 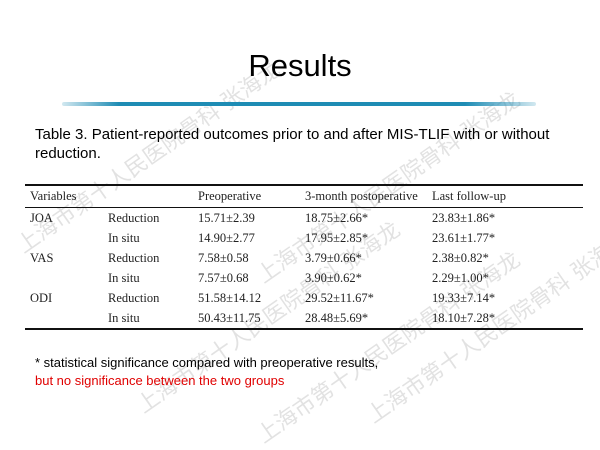 What do you see at coordinates (223, 277) in the screenshot?
I see `table-cell: 7.57±0.68` at bounding box center [223, 277].